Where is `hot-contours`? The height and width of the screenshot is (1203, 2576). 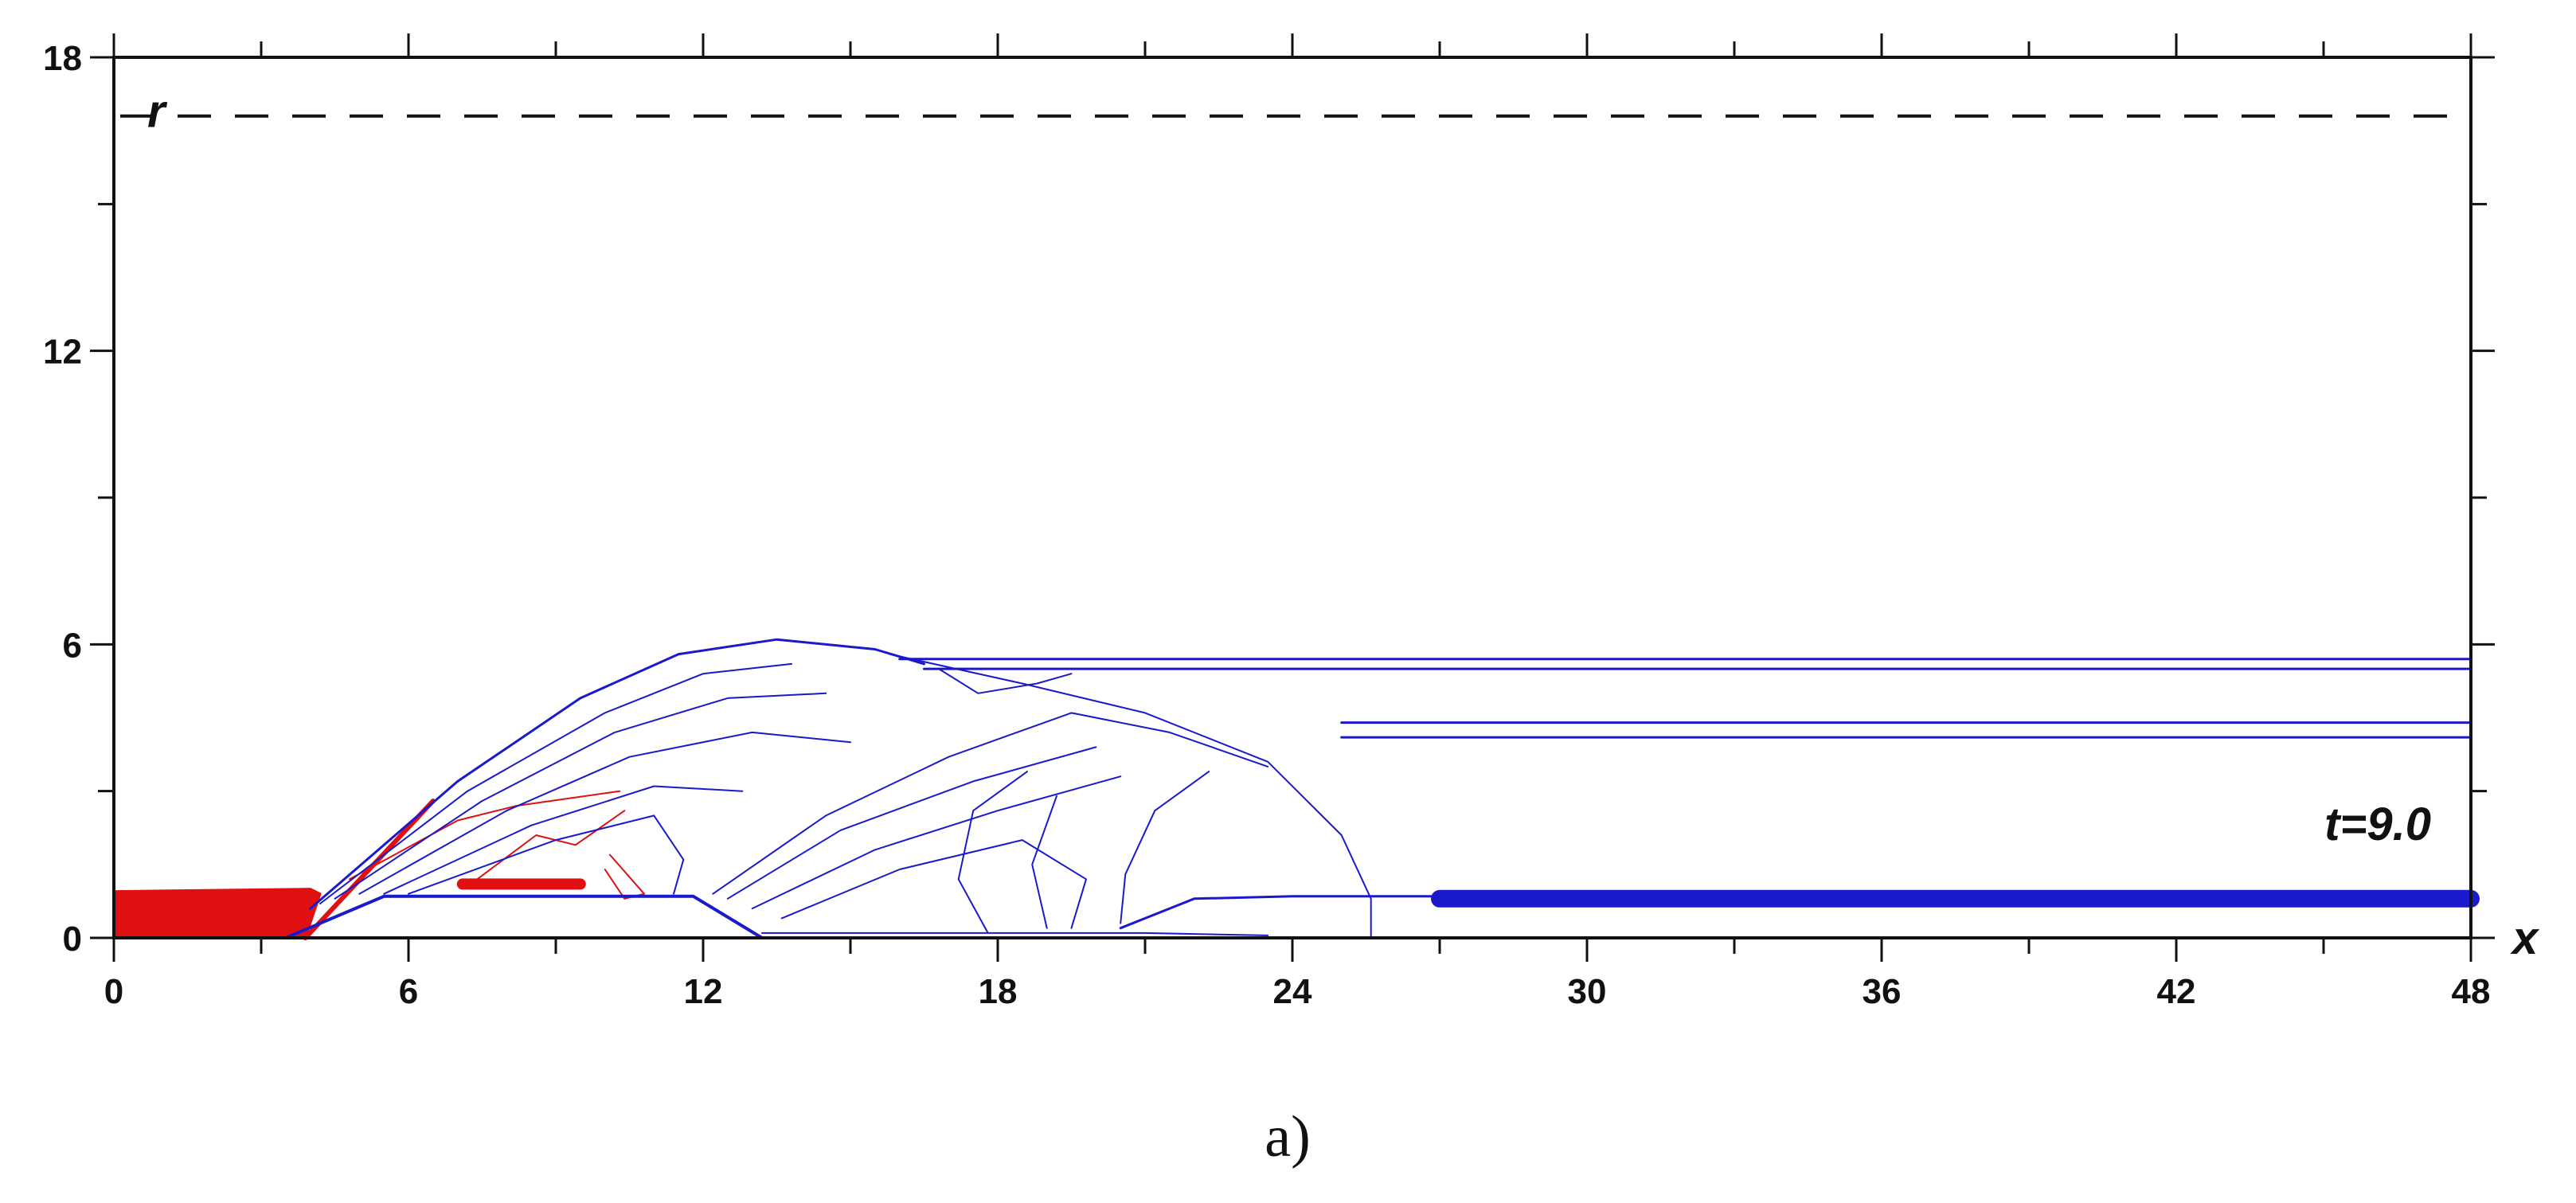 hot-contours is located at coordinates (378, 865).